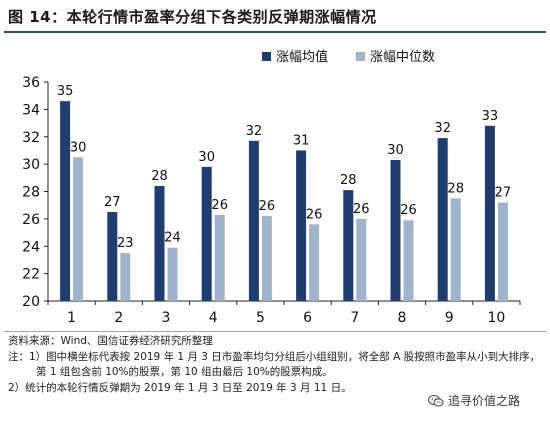 This screenshot has width=550, height=424. Describe the element at coordinates (496, 318) in the screenshot. I see `x-tick-label: 10` at that location.